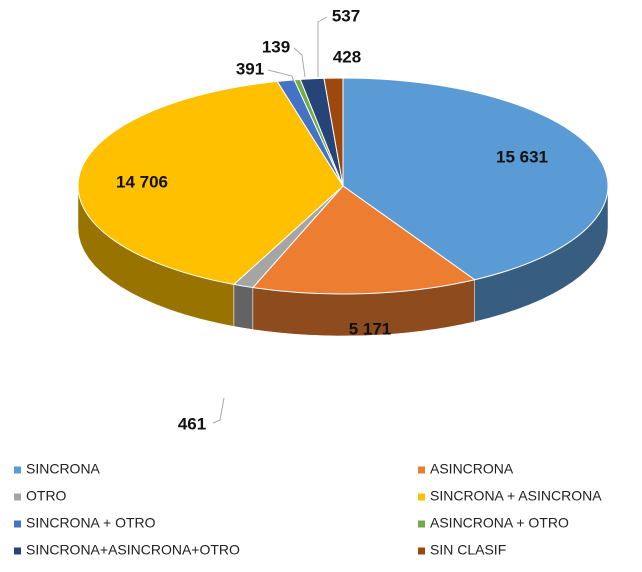  What do you see at coordinates (522, 156) in the screenshot?
I see `data-label: 15 631` at bounding box center [522, 156].